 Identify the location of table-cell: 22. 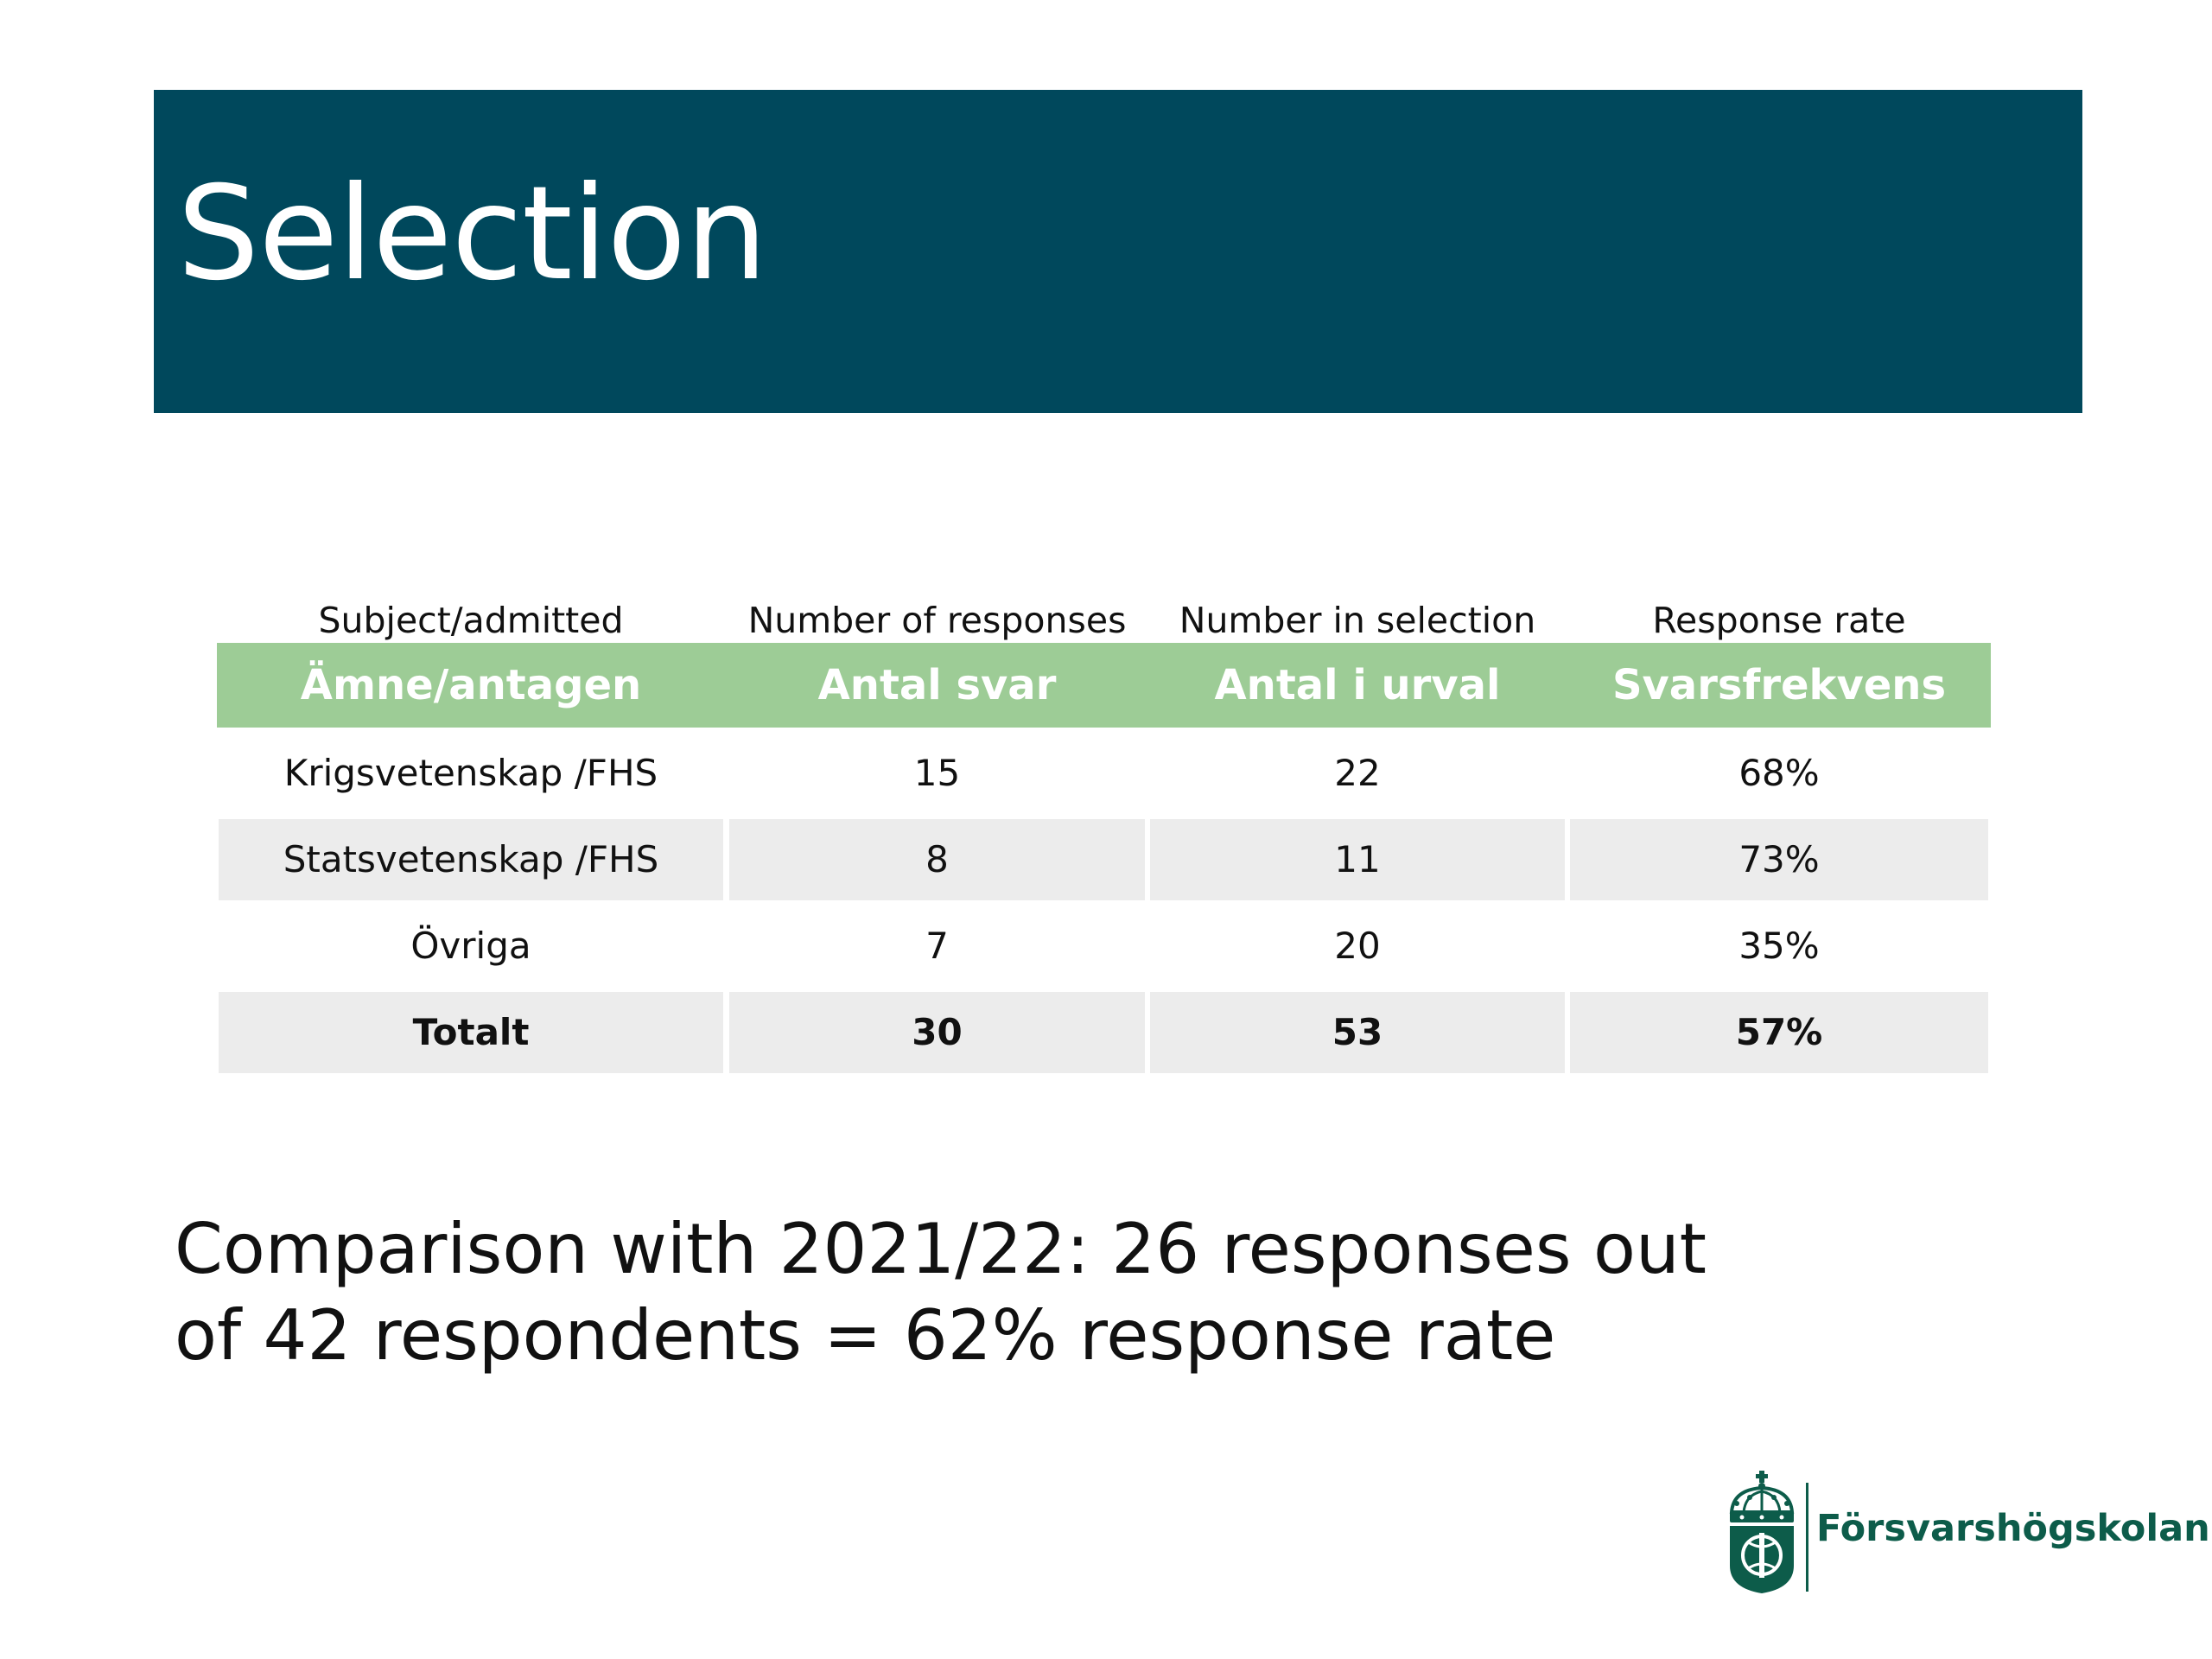
(1357, 773).